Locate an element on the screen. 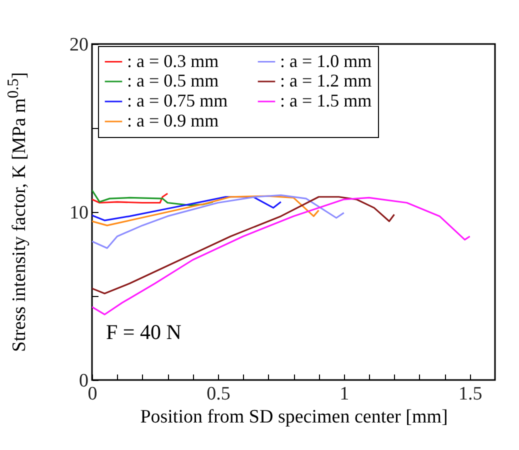  legend-label: : a = 1.0 mm is located at coordinates (326, 60).